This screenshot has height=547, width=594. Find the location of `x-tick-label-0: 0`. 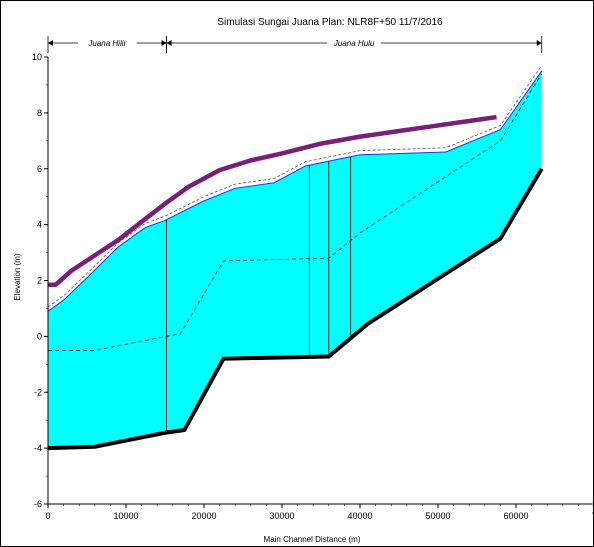

x-tick-label-0: 0 is located at coordinates (47, 516).